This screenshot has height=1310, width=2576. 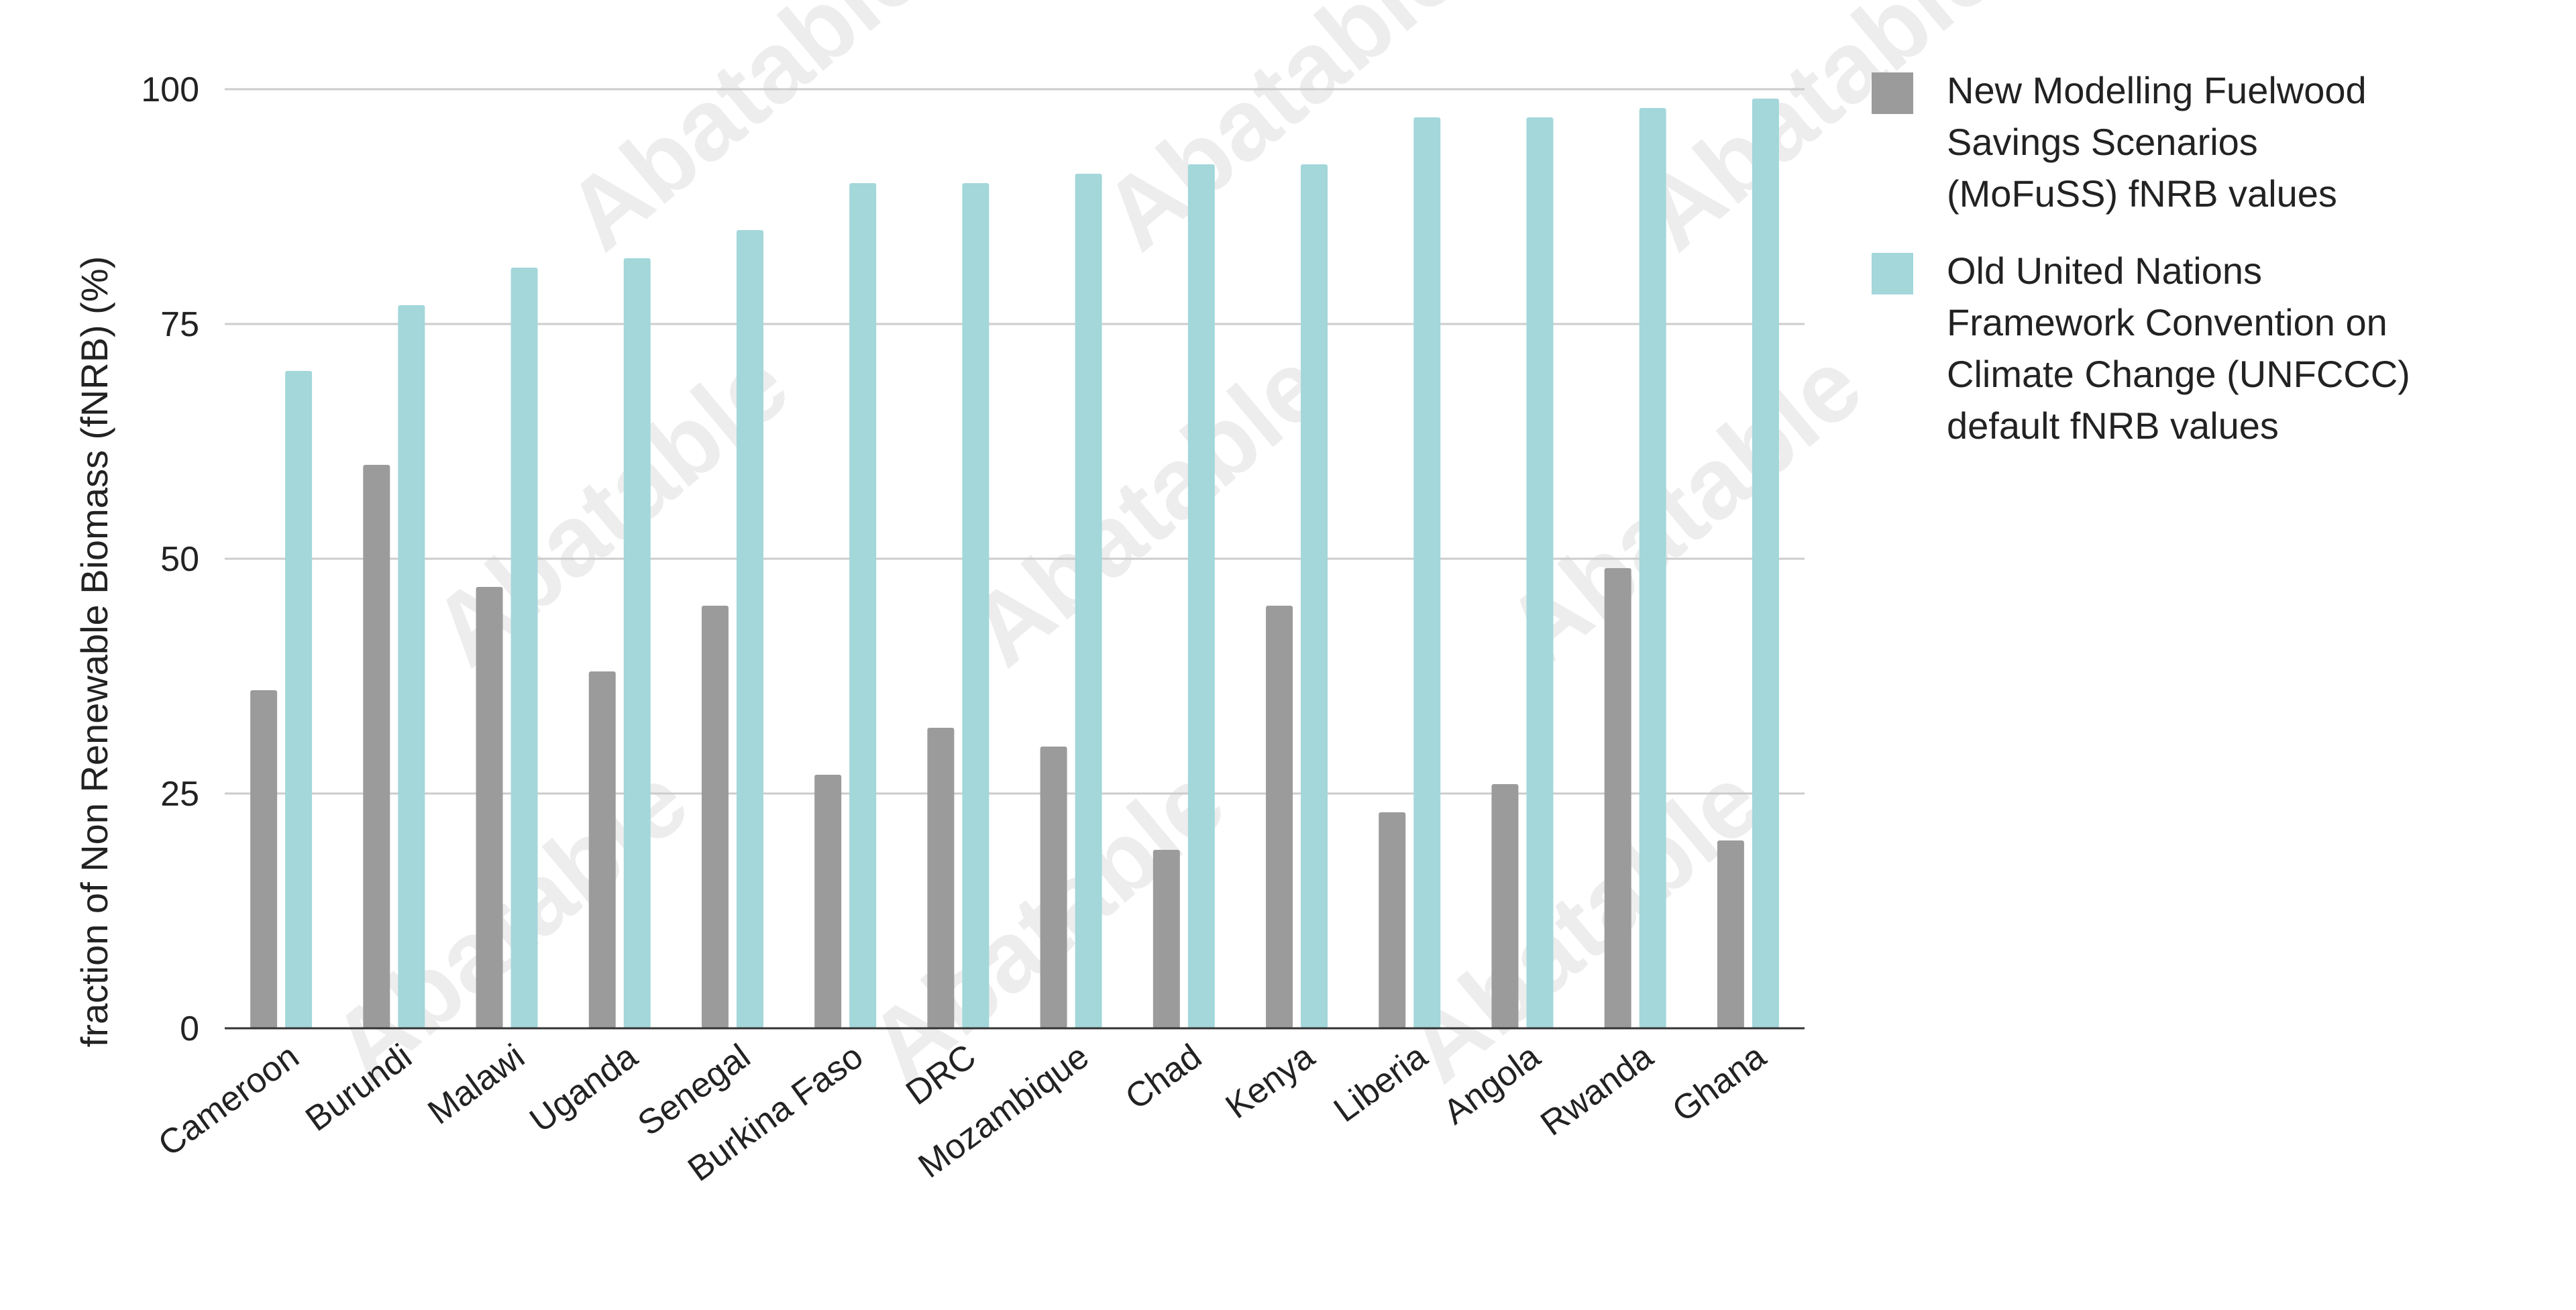 I want to click on bar-mofuss-cameroon, so click(x=264, y=859).